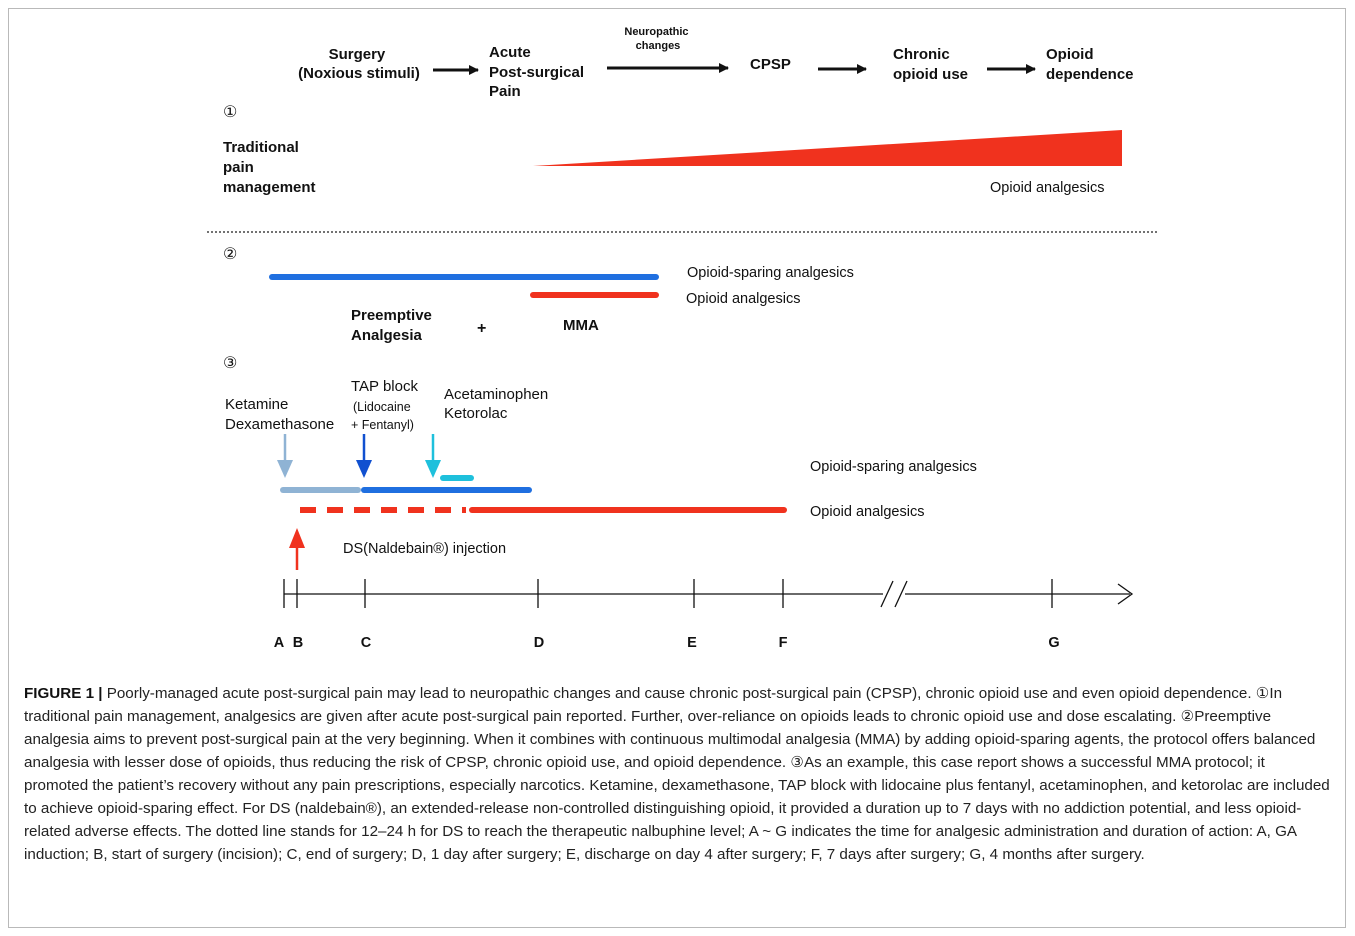  What do you see at coordinates (63, 693) in the screenshot?
I see `caption-label: FIGURE 1 |` at bounding box center [63, 693].